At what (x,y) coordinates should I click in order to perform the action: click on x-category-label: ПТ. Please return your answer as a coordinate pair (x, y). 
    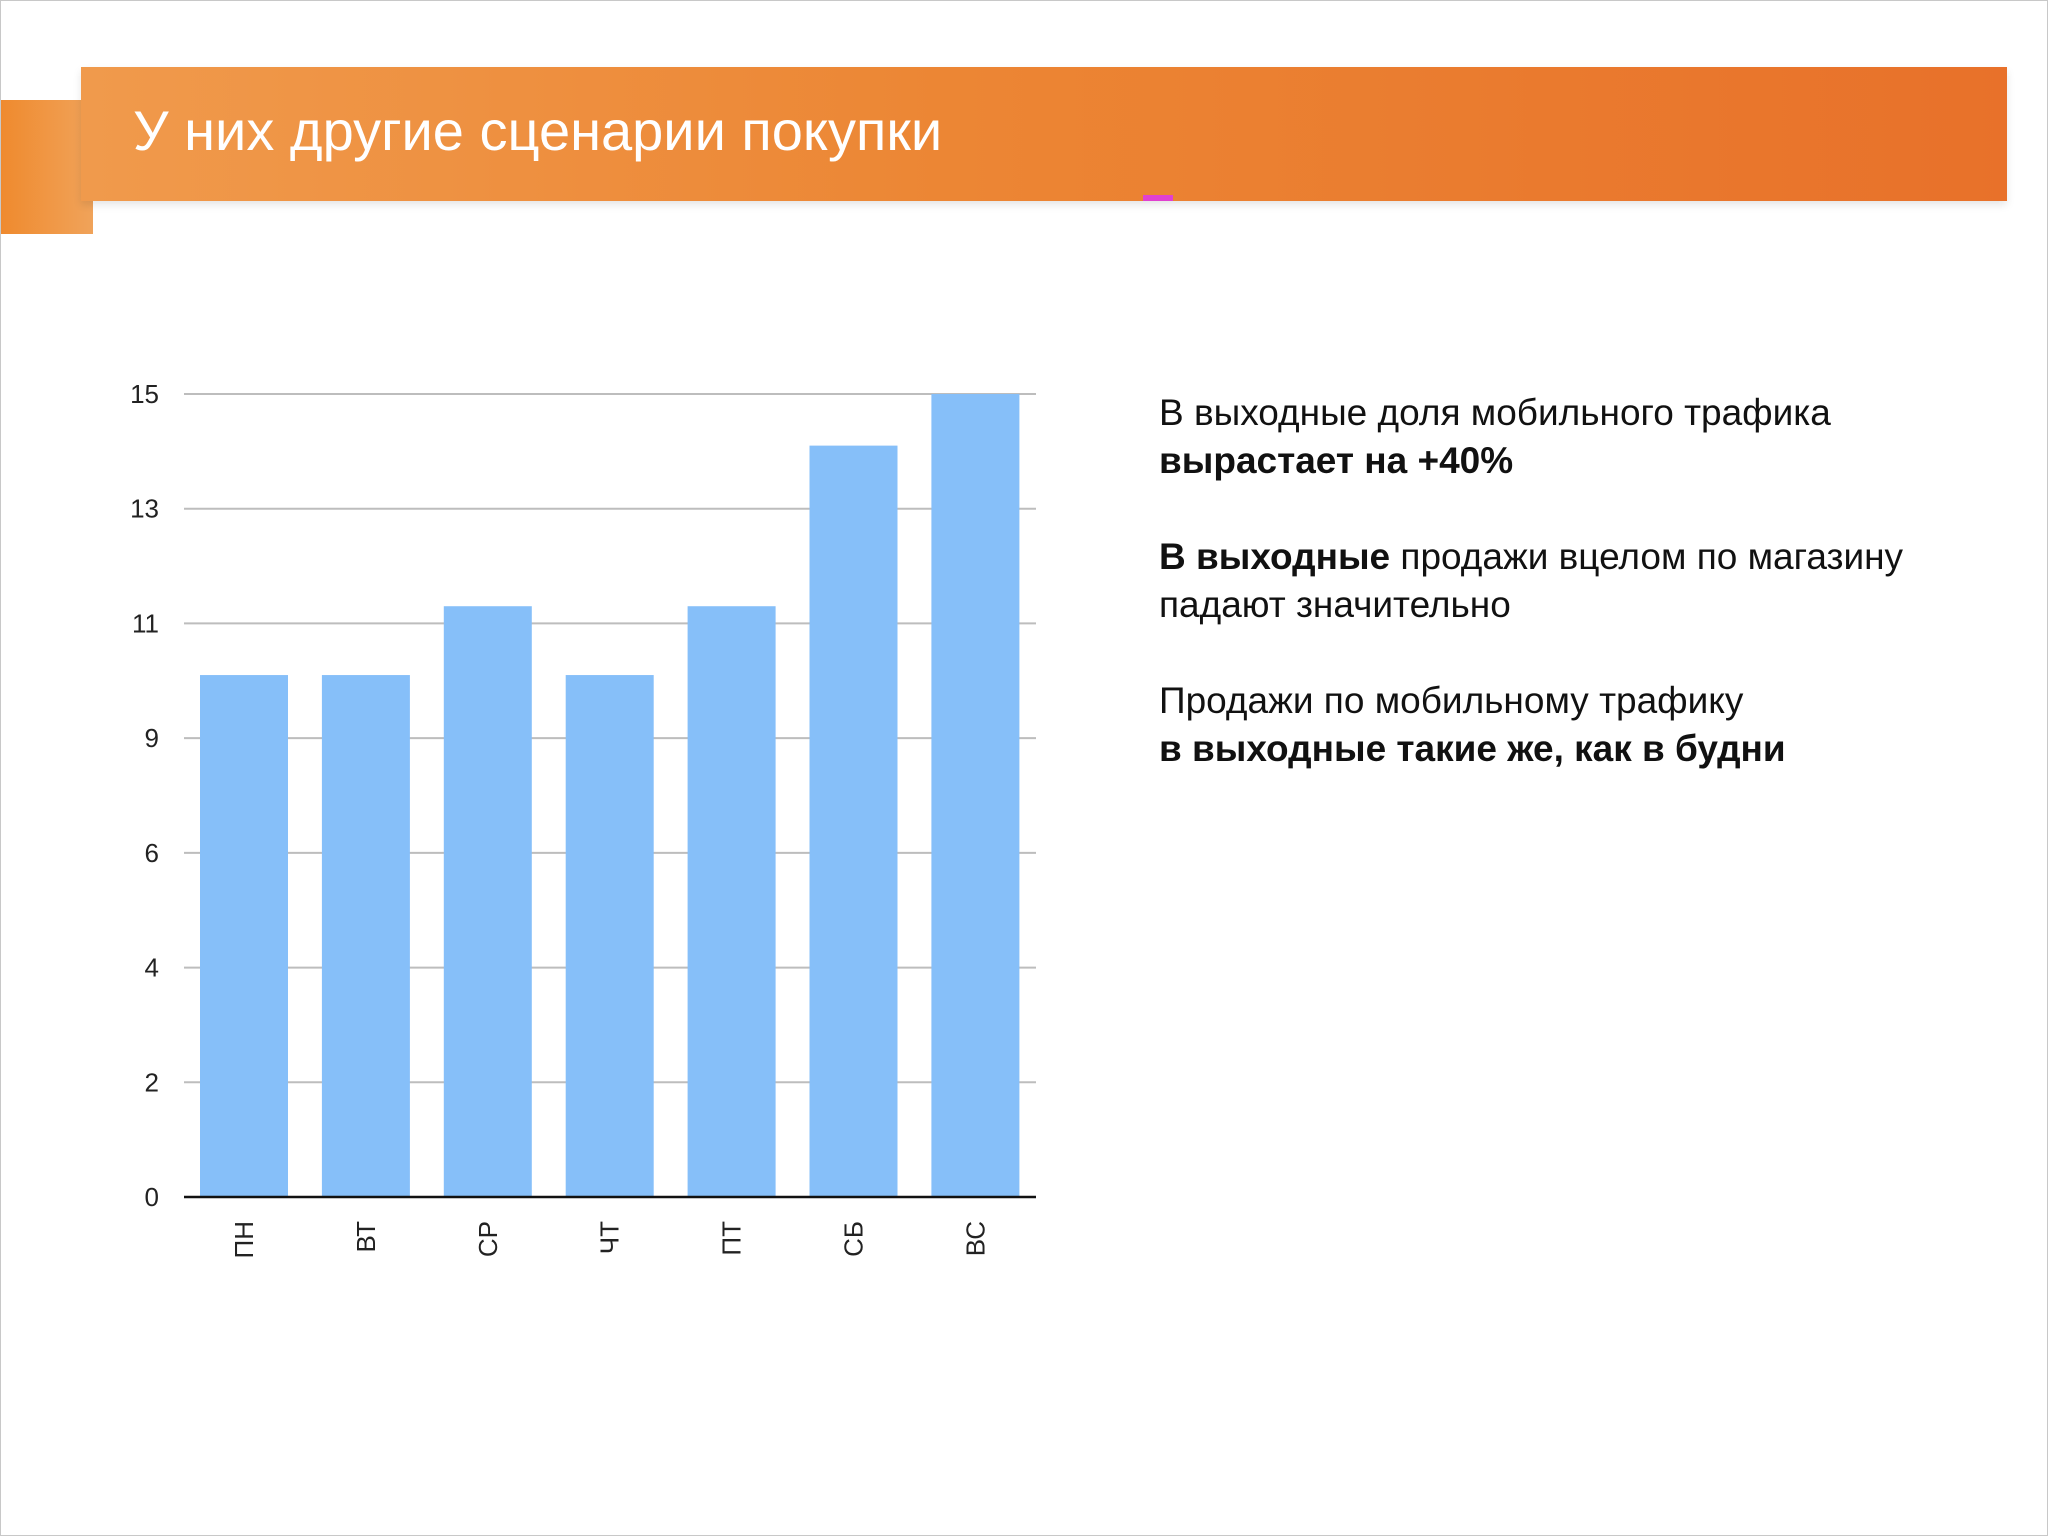
    Looking at the image, I should click on (732, 1238).